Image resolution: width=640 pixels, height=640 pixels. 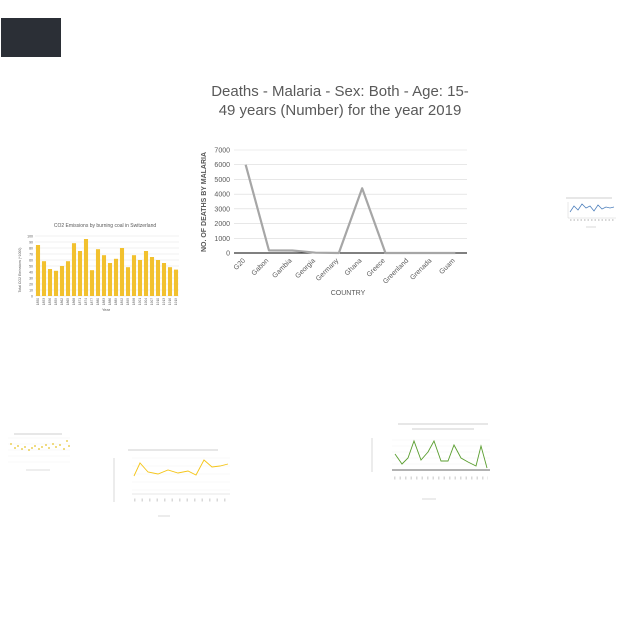 I want to click on co2-chart-y-tick-label: 50, so click(x=31, y=266).